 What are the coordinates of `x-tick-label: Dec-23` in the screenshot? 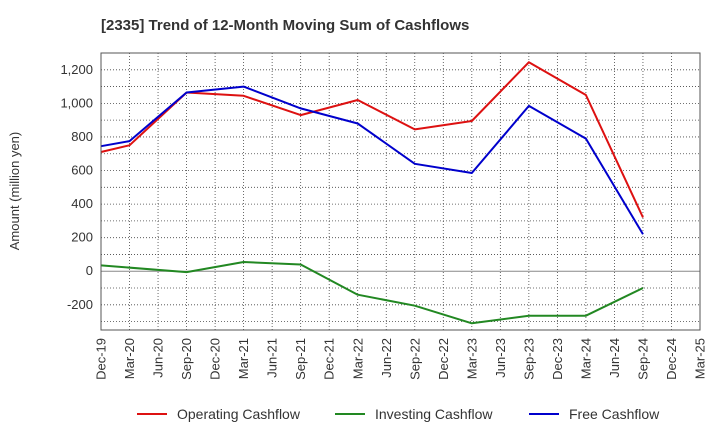 It's located at (557, 359).